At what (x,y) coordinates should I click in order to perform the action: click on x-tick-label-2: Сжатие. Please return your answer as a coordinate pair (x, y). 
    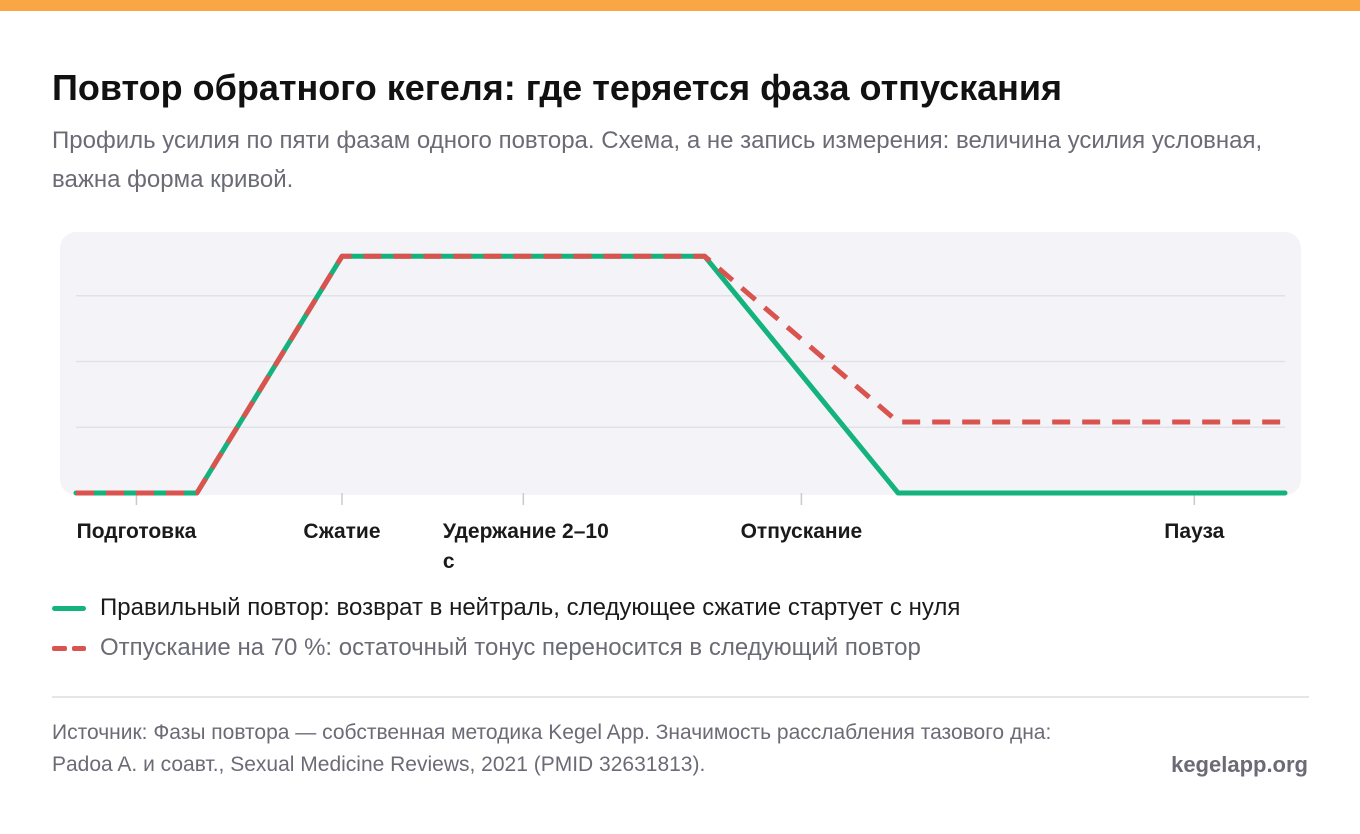
    Looking at the image, I should click on (341, 531).